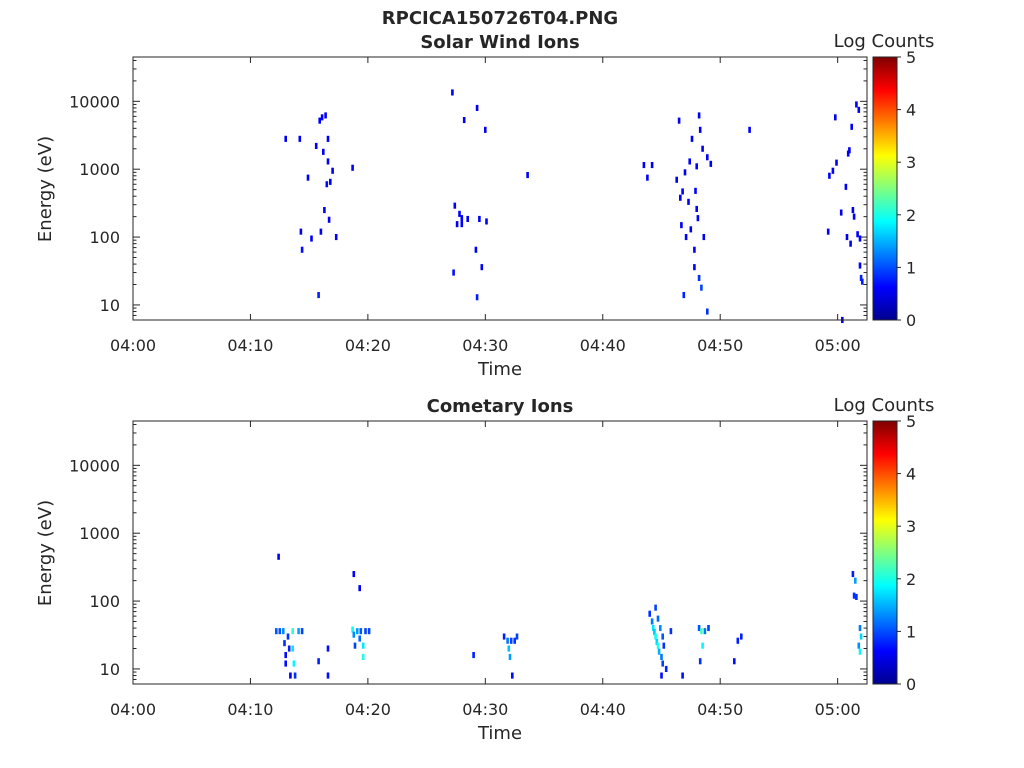  I want to click on colorbar-tick-label: 1, so click(911, 267).